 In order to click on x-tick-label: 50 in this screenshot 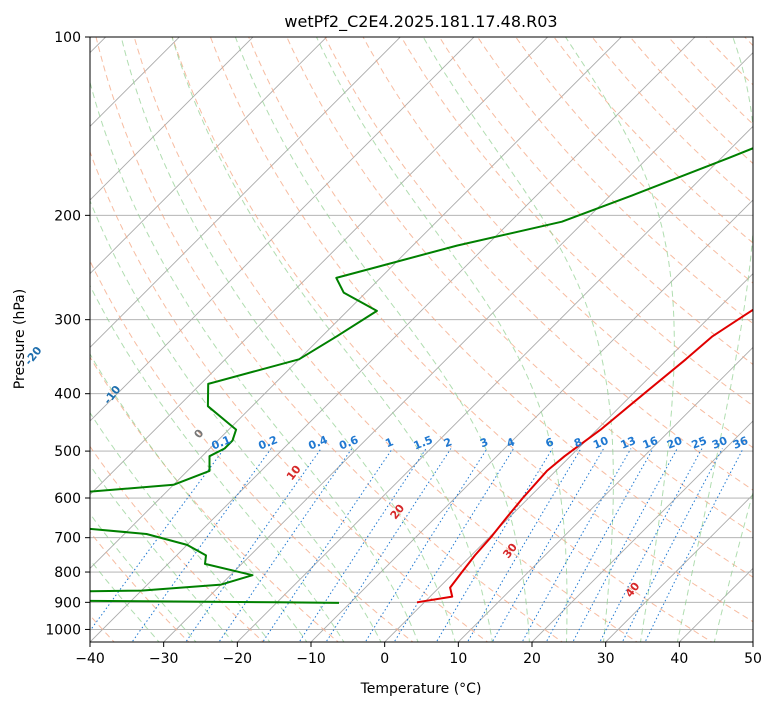, I will do `click(753, 659)`.